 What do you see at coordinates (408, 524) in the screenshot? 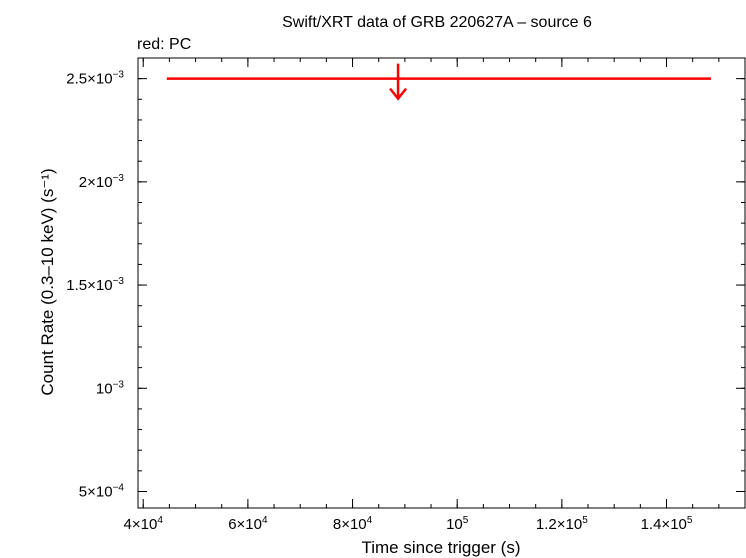
I see `x-tick-labels: 4×10⁴ 6×10⁴ 8×10⁴ 105 1.2×10⁵ 1.4×10⁵` at bounding box center [408, 524].